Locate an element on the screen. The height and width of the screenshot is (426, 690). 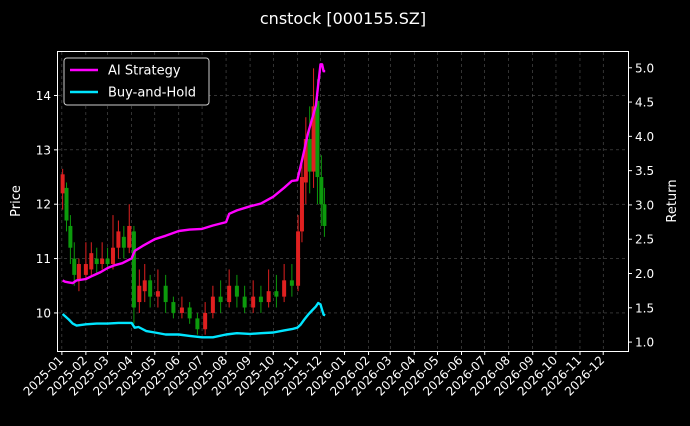
legend-box is located at coordinates (136, 81).